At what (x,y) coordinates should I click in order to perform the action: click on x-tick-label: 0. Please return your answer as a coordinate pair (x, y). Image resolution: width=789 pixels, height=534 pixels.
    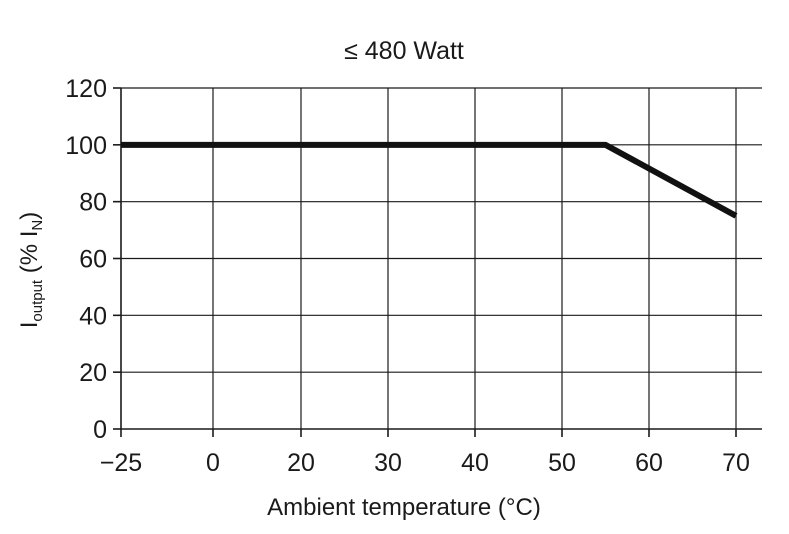
    Looking at the image, I should click on (213, 463).